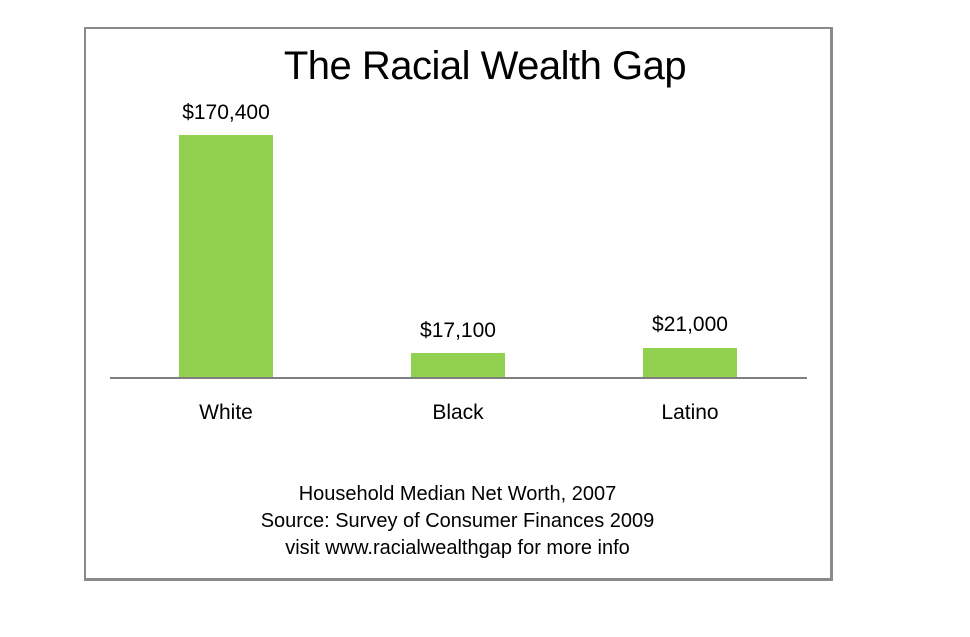 The height and width of the screenshot is (637, 970). Describe the element at coordinates (485, 66) in the screenshot. I see `chart-title: The Racial Wealth Gap` at that location.